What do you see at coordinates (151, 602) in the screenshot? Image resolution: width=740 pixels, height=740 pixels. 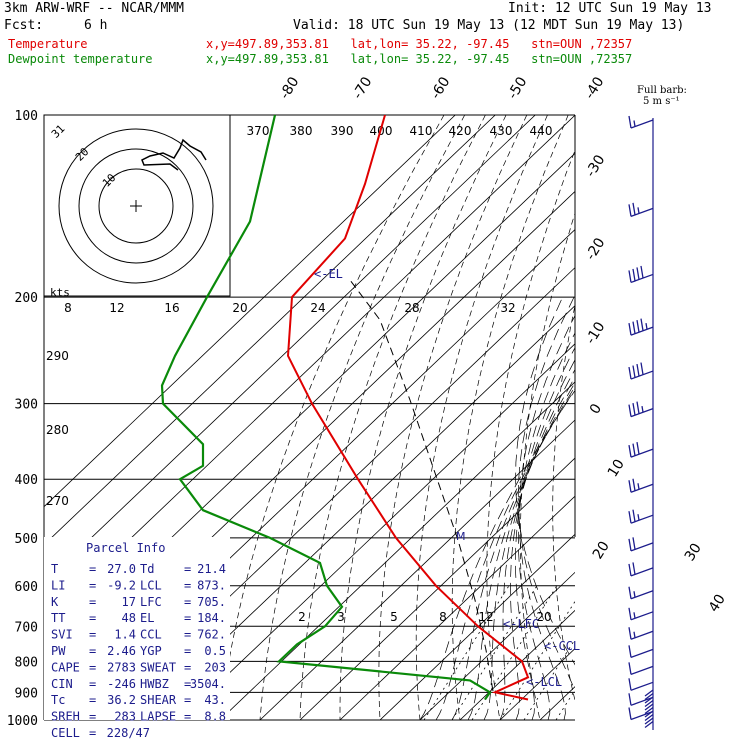 I see `parcel-label-right: LFC` at bounding box center [151, 602].